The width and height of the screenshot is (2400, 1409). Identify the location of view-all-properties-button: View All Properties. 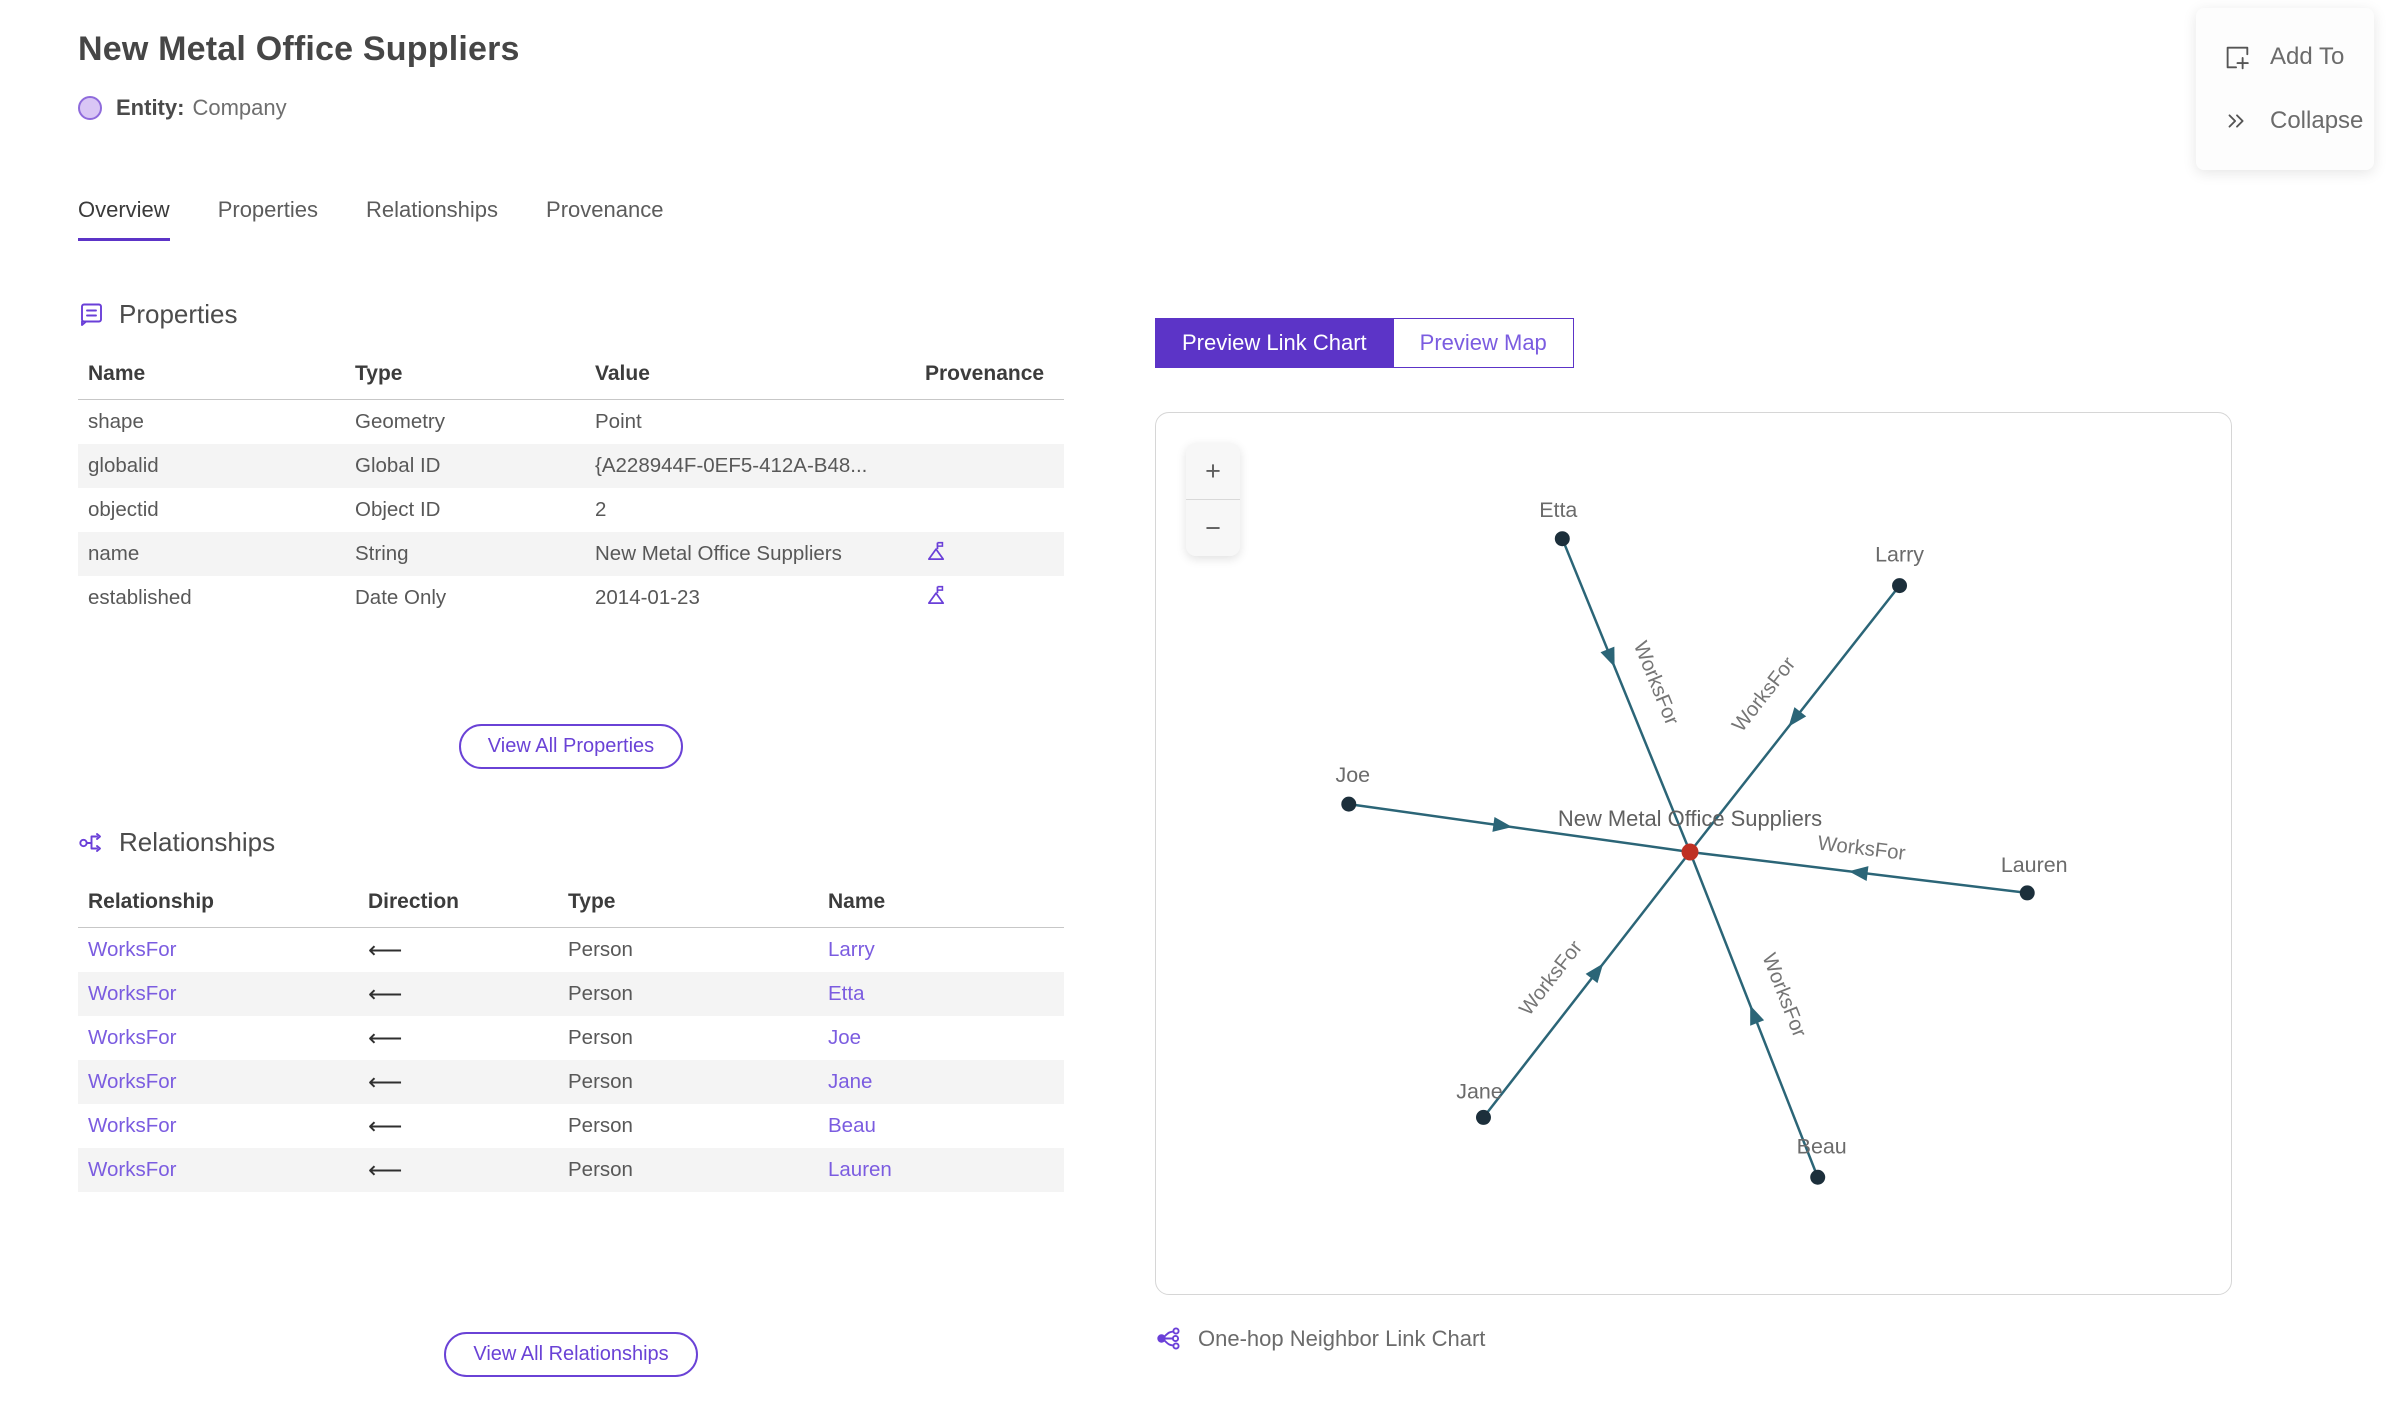
(571, 746).